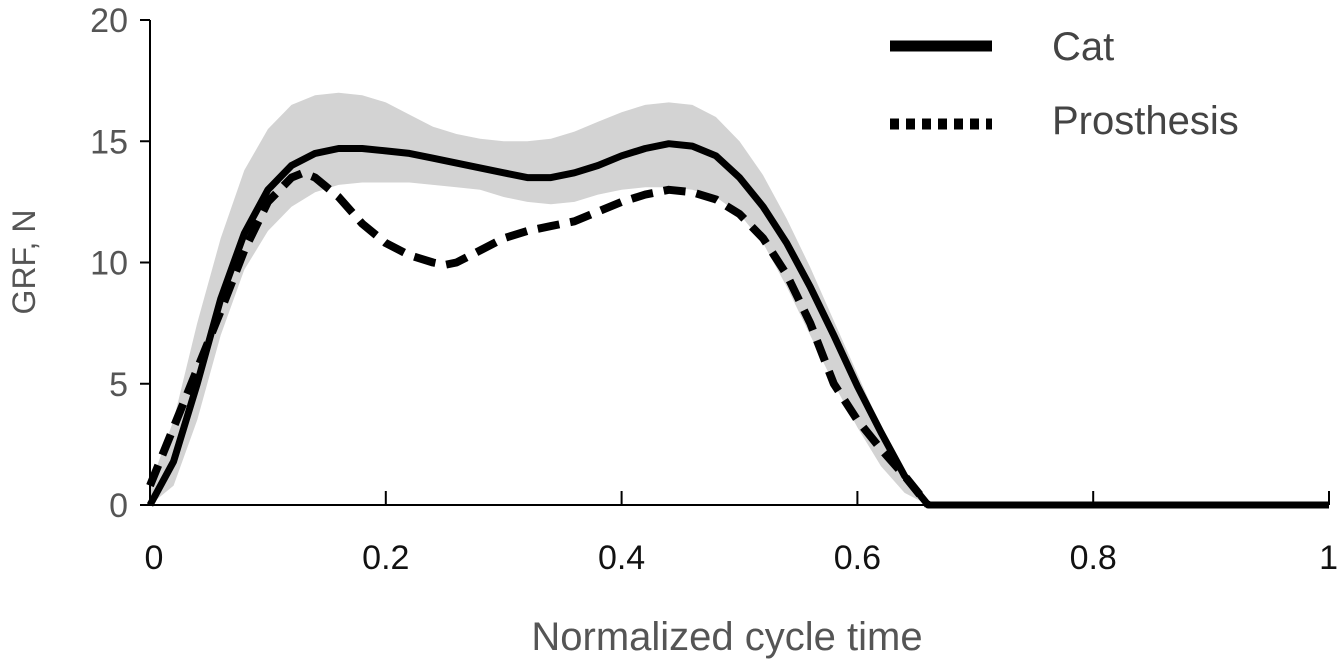  What do you see at coordinates (726, 637) in the screenshot?
I see `x-axis-label: Normalized cycle time` at bounding box center [726, 637].